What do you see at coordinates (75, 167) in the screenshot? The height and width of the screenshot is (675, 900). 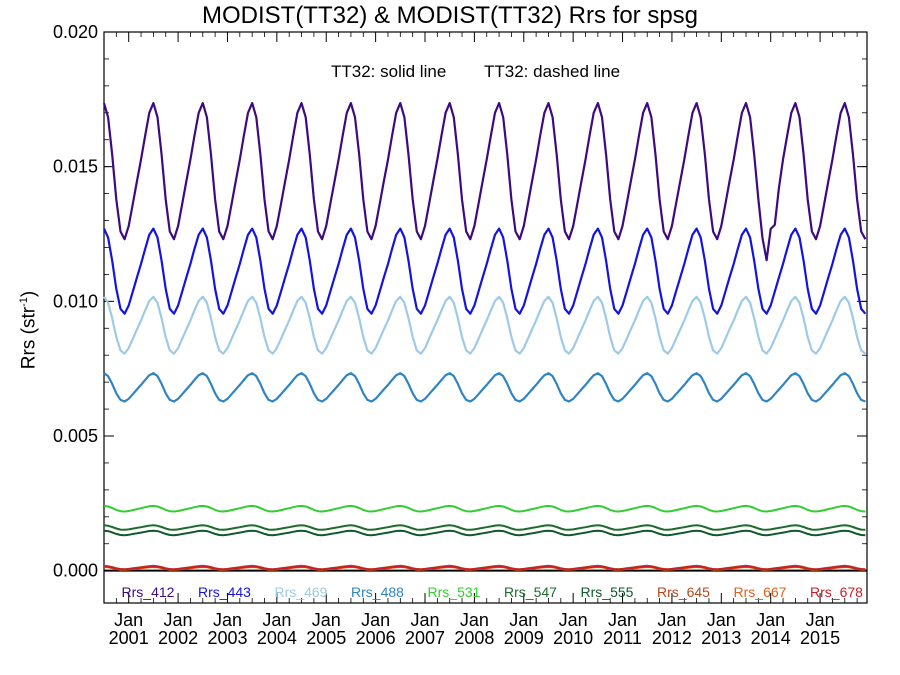 I see `y-tick-label-3: 0.015` at bounding box center [75, 167].